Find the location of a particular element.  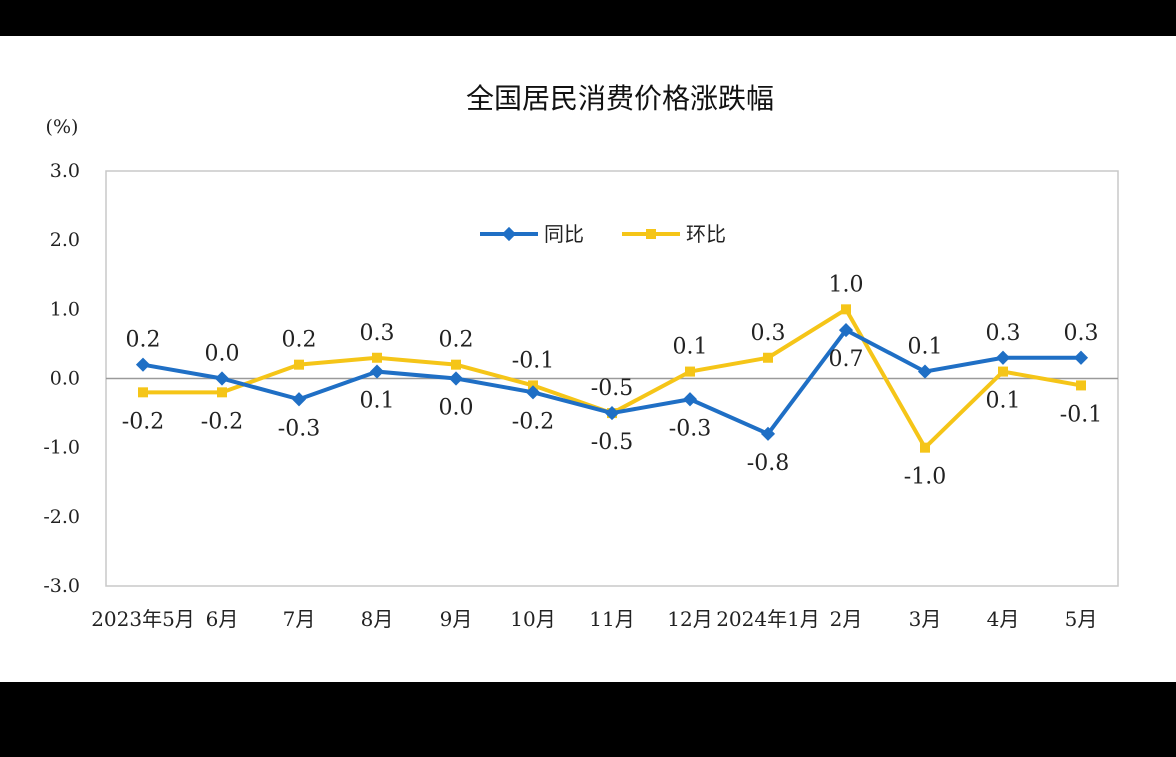

legend-label-mom: 环比 is located at coordinates (706, 234).